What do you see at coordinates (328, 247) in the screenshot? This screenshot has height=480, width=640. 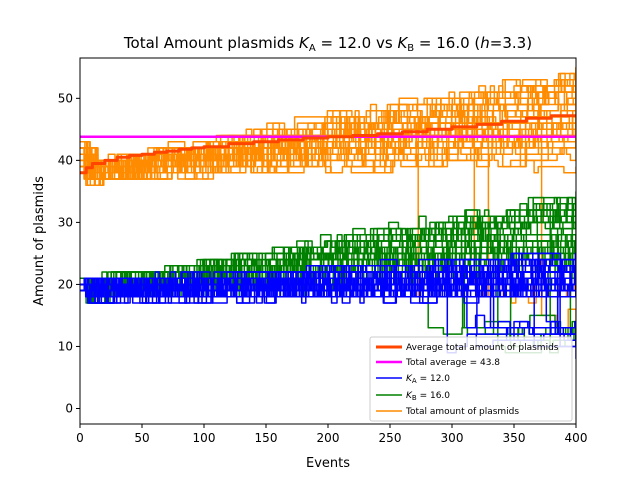 I see `kb-line` at bounding box center [328, 247].